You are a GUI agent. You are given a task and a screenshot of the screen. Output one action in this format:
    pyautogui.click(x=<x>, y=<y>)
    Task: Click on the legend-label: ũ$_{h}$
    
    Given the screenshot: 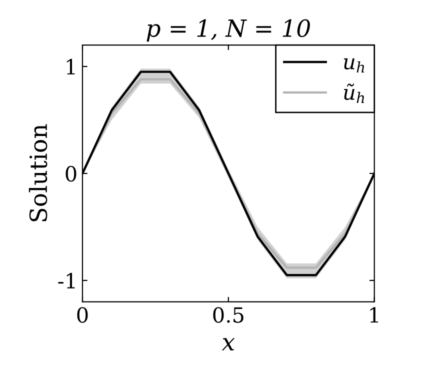 What is the action you would take?
    pyautogui.click(x=354, y=93)
    